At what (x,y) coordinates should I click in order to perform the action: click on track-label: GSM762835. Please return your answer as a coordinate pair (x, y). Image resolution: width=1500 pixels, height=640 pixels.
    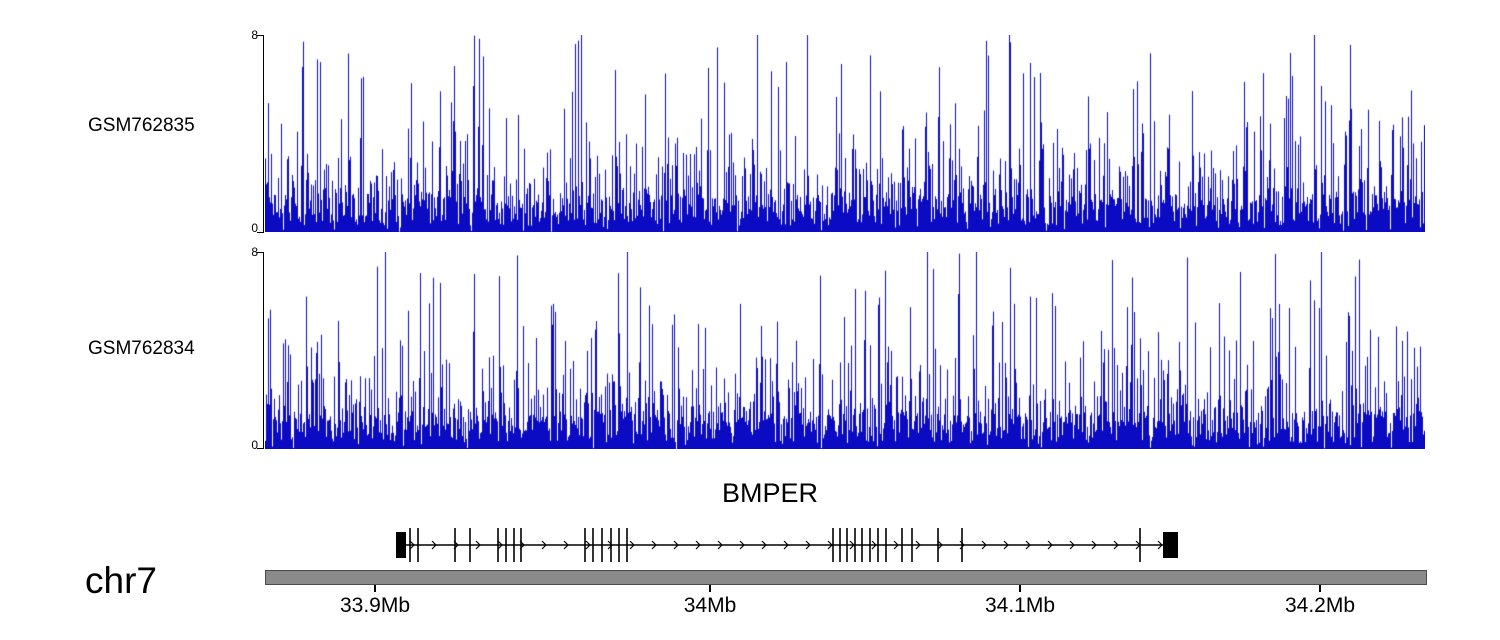
    Looking at the image, I should click on (141, 125).